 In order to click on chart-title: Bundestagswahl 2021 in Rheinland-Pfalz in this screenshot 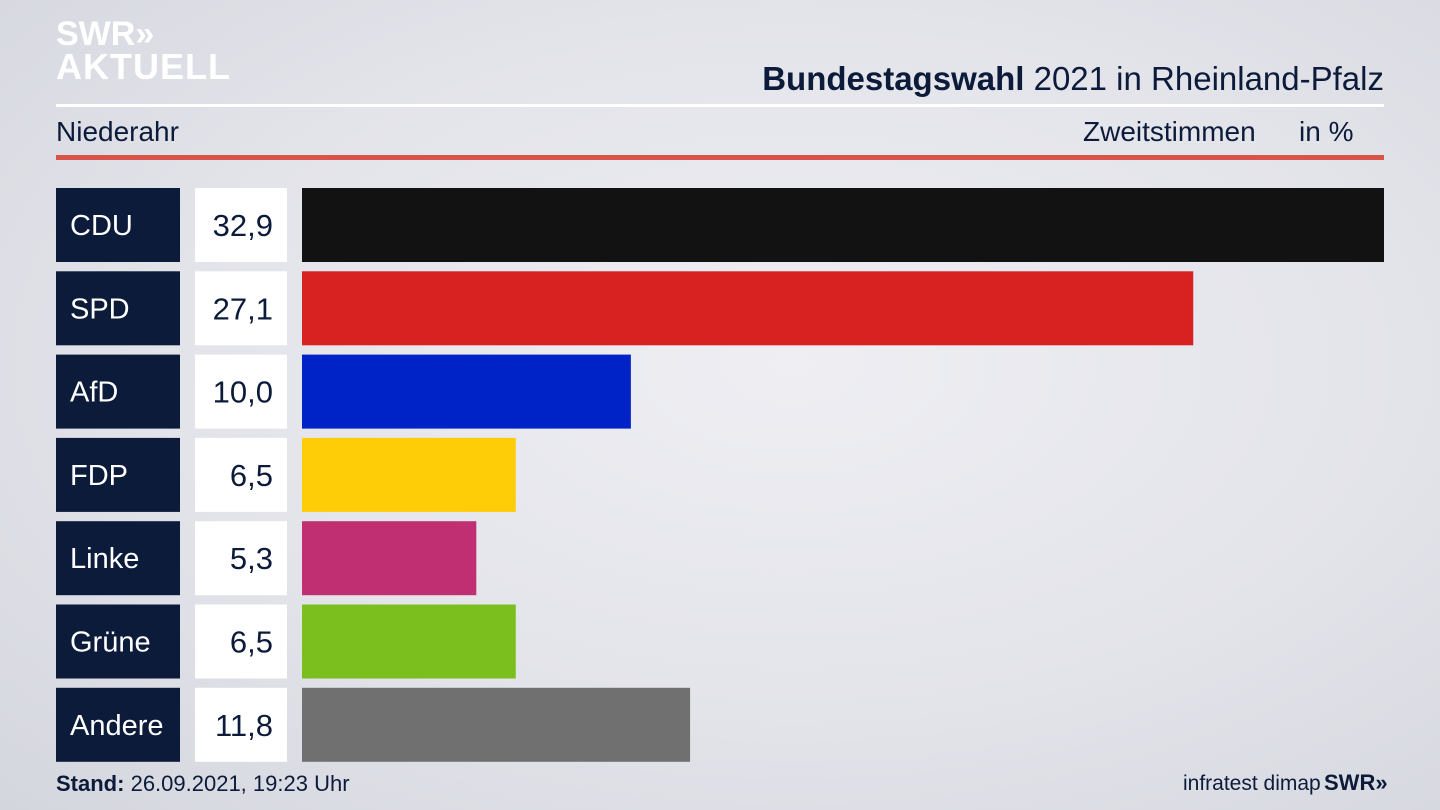, I will do `click(1073, 79)`.